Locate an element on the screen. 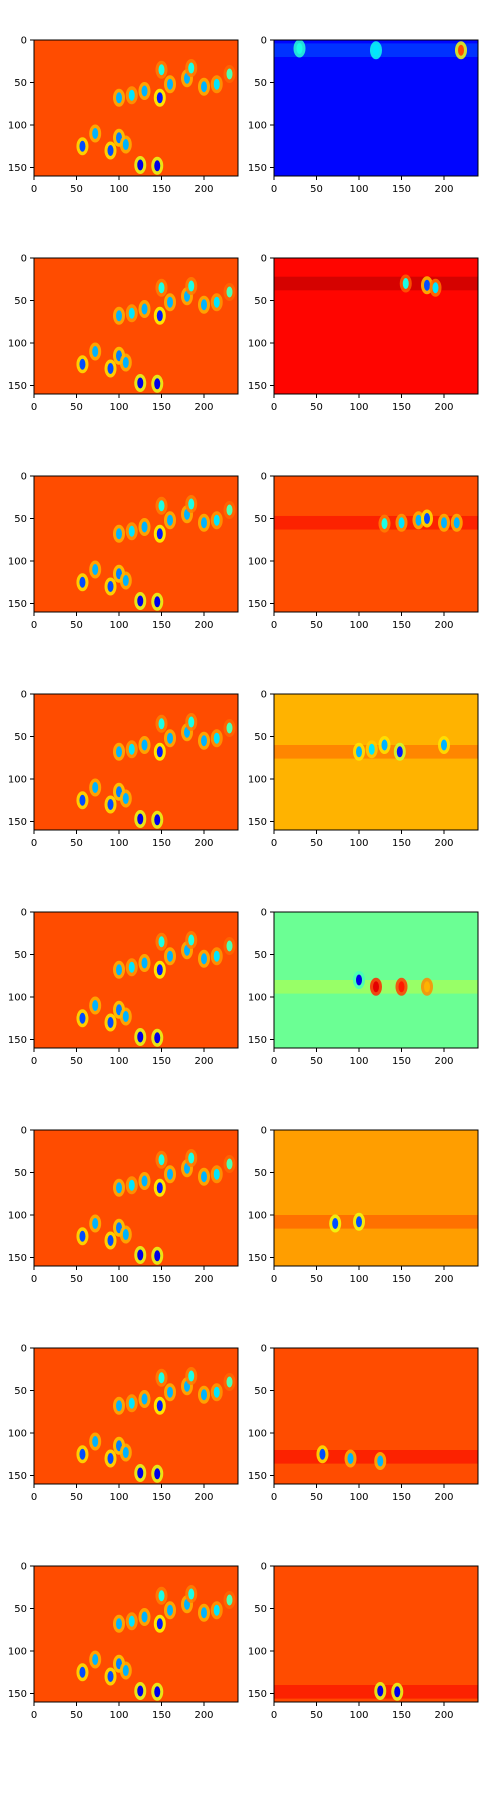 The height and width of the screenshot is (1800, 500). heatmap-panel-r1-c1 is located at coordinates (136, 108).